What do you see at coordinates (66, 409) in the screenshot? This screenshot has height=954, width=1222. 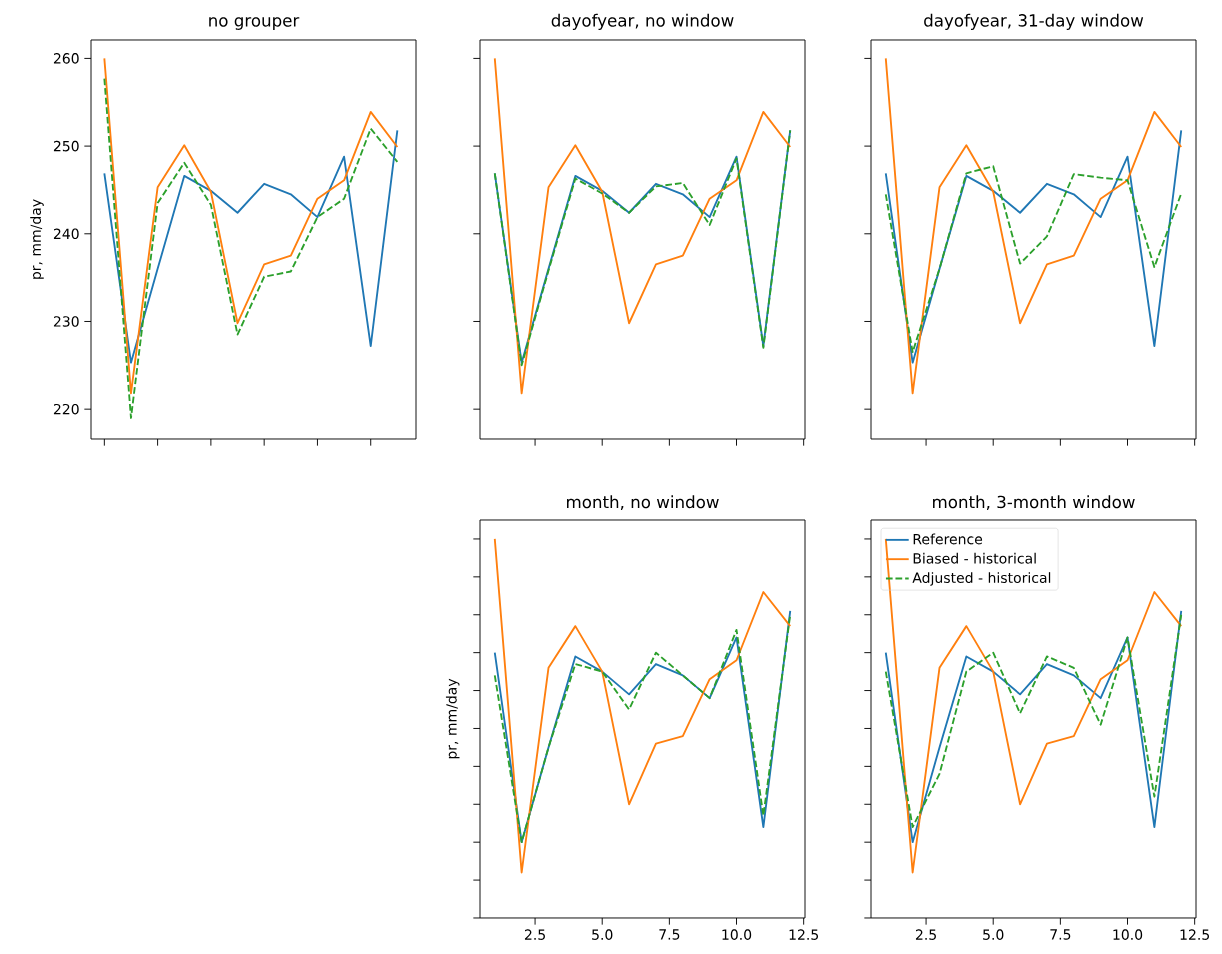 I see `y-tick-label: 220` at bounding box center [66, 409].